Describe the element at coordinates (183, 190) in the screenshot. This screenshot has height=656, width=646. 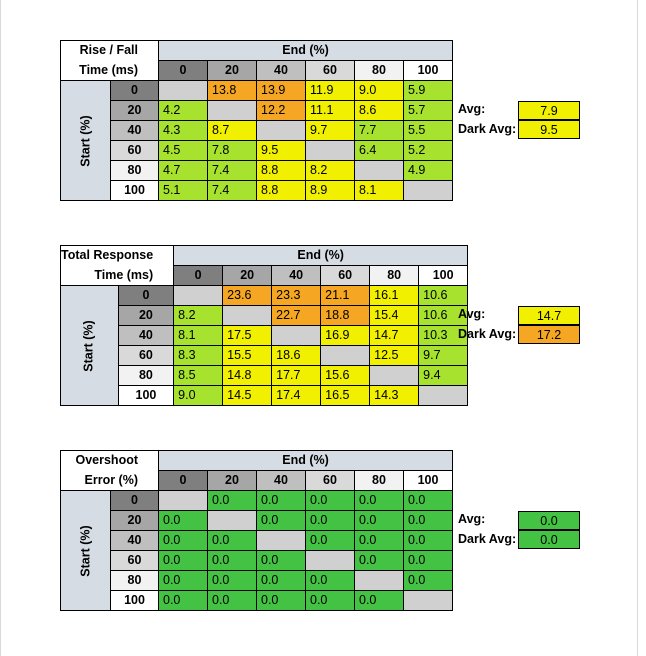
I see `data-cell: 5.1` at that location.